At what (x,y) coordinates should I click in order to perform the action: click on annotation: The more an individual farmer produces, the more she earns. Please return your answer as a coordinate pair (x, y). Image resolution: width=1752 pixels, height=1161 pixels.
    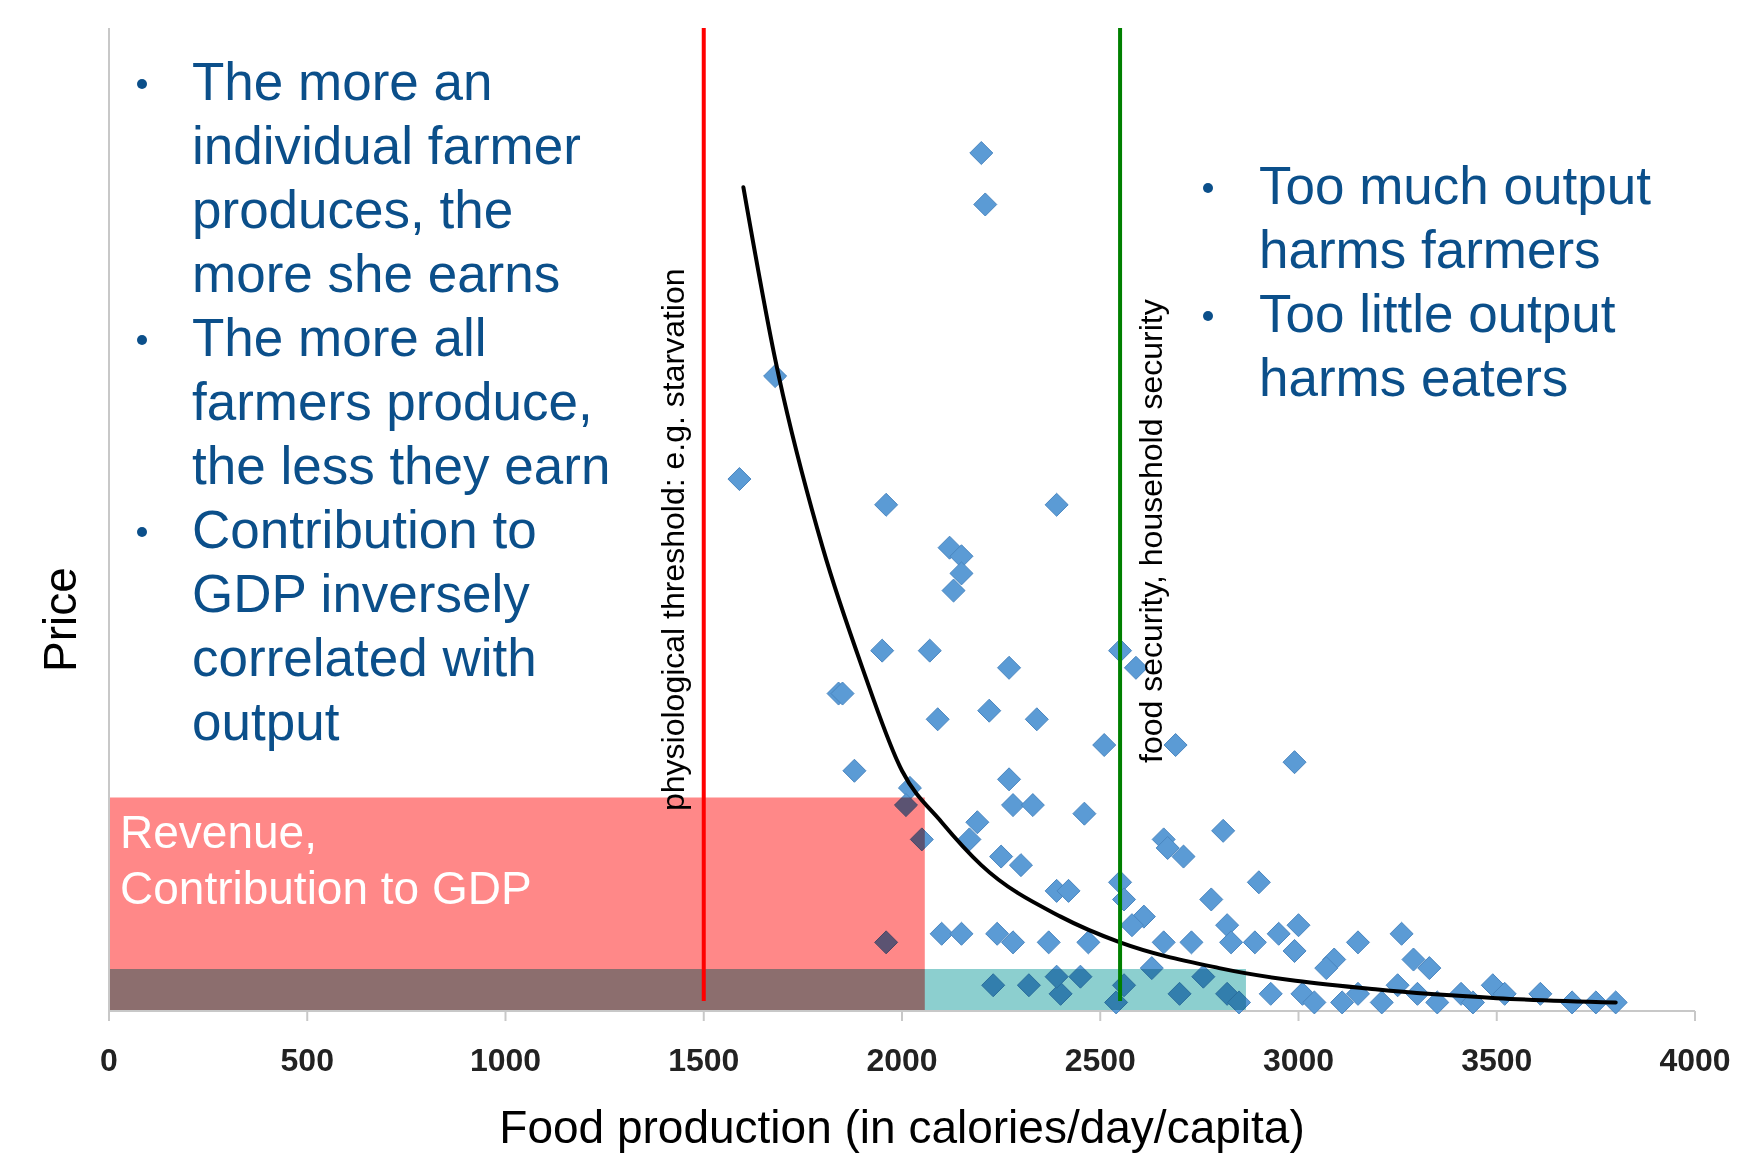
    Looking at the image, I should click on (386, 177).